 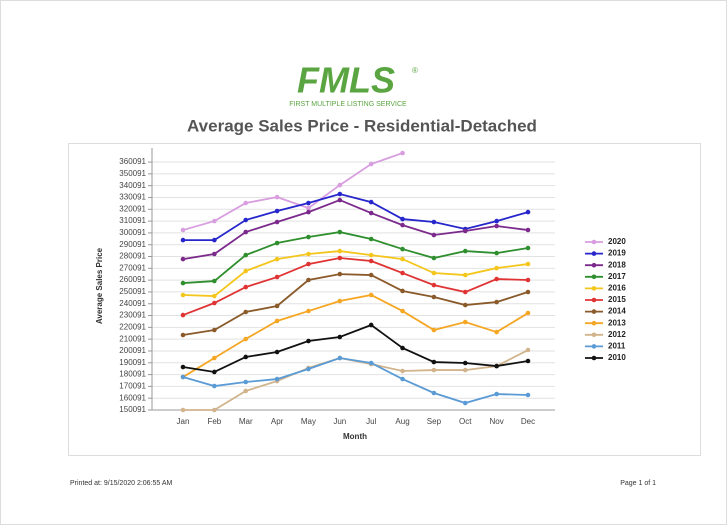 What do you see at coordinates (132, 256) in the screenshot?
I see `y-tick-label: 280091` at bounding box center [132, 256].